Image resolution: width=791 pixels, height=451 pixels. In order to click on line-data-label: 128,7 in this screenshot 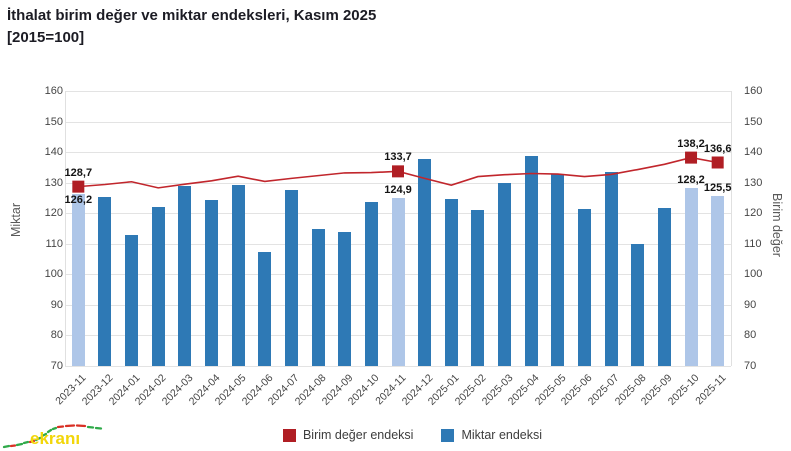, I will do `click(78, 172)`.